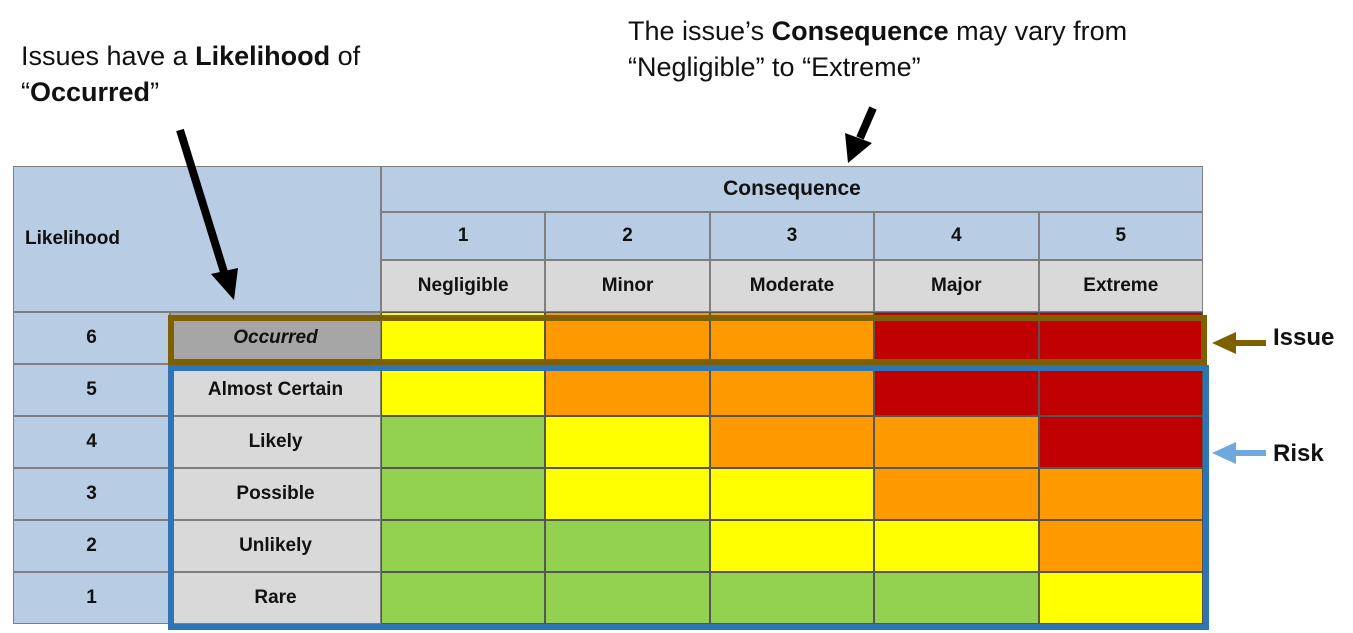  Describe the element at coordinates (1239, 453) in the screenshot. I see `risk-arrow-icon` at that location.